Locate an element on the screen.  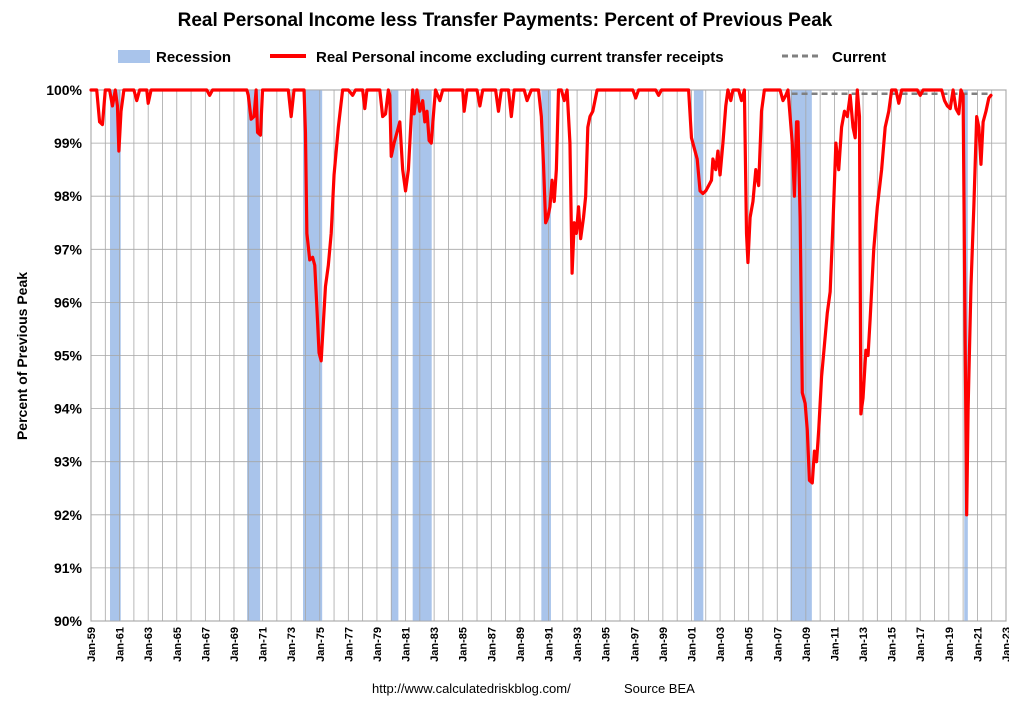
x-tick-label: Jan-99 is located at coordinates (664, 644).